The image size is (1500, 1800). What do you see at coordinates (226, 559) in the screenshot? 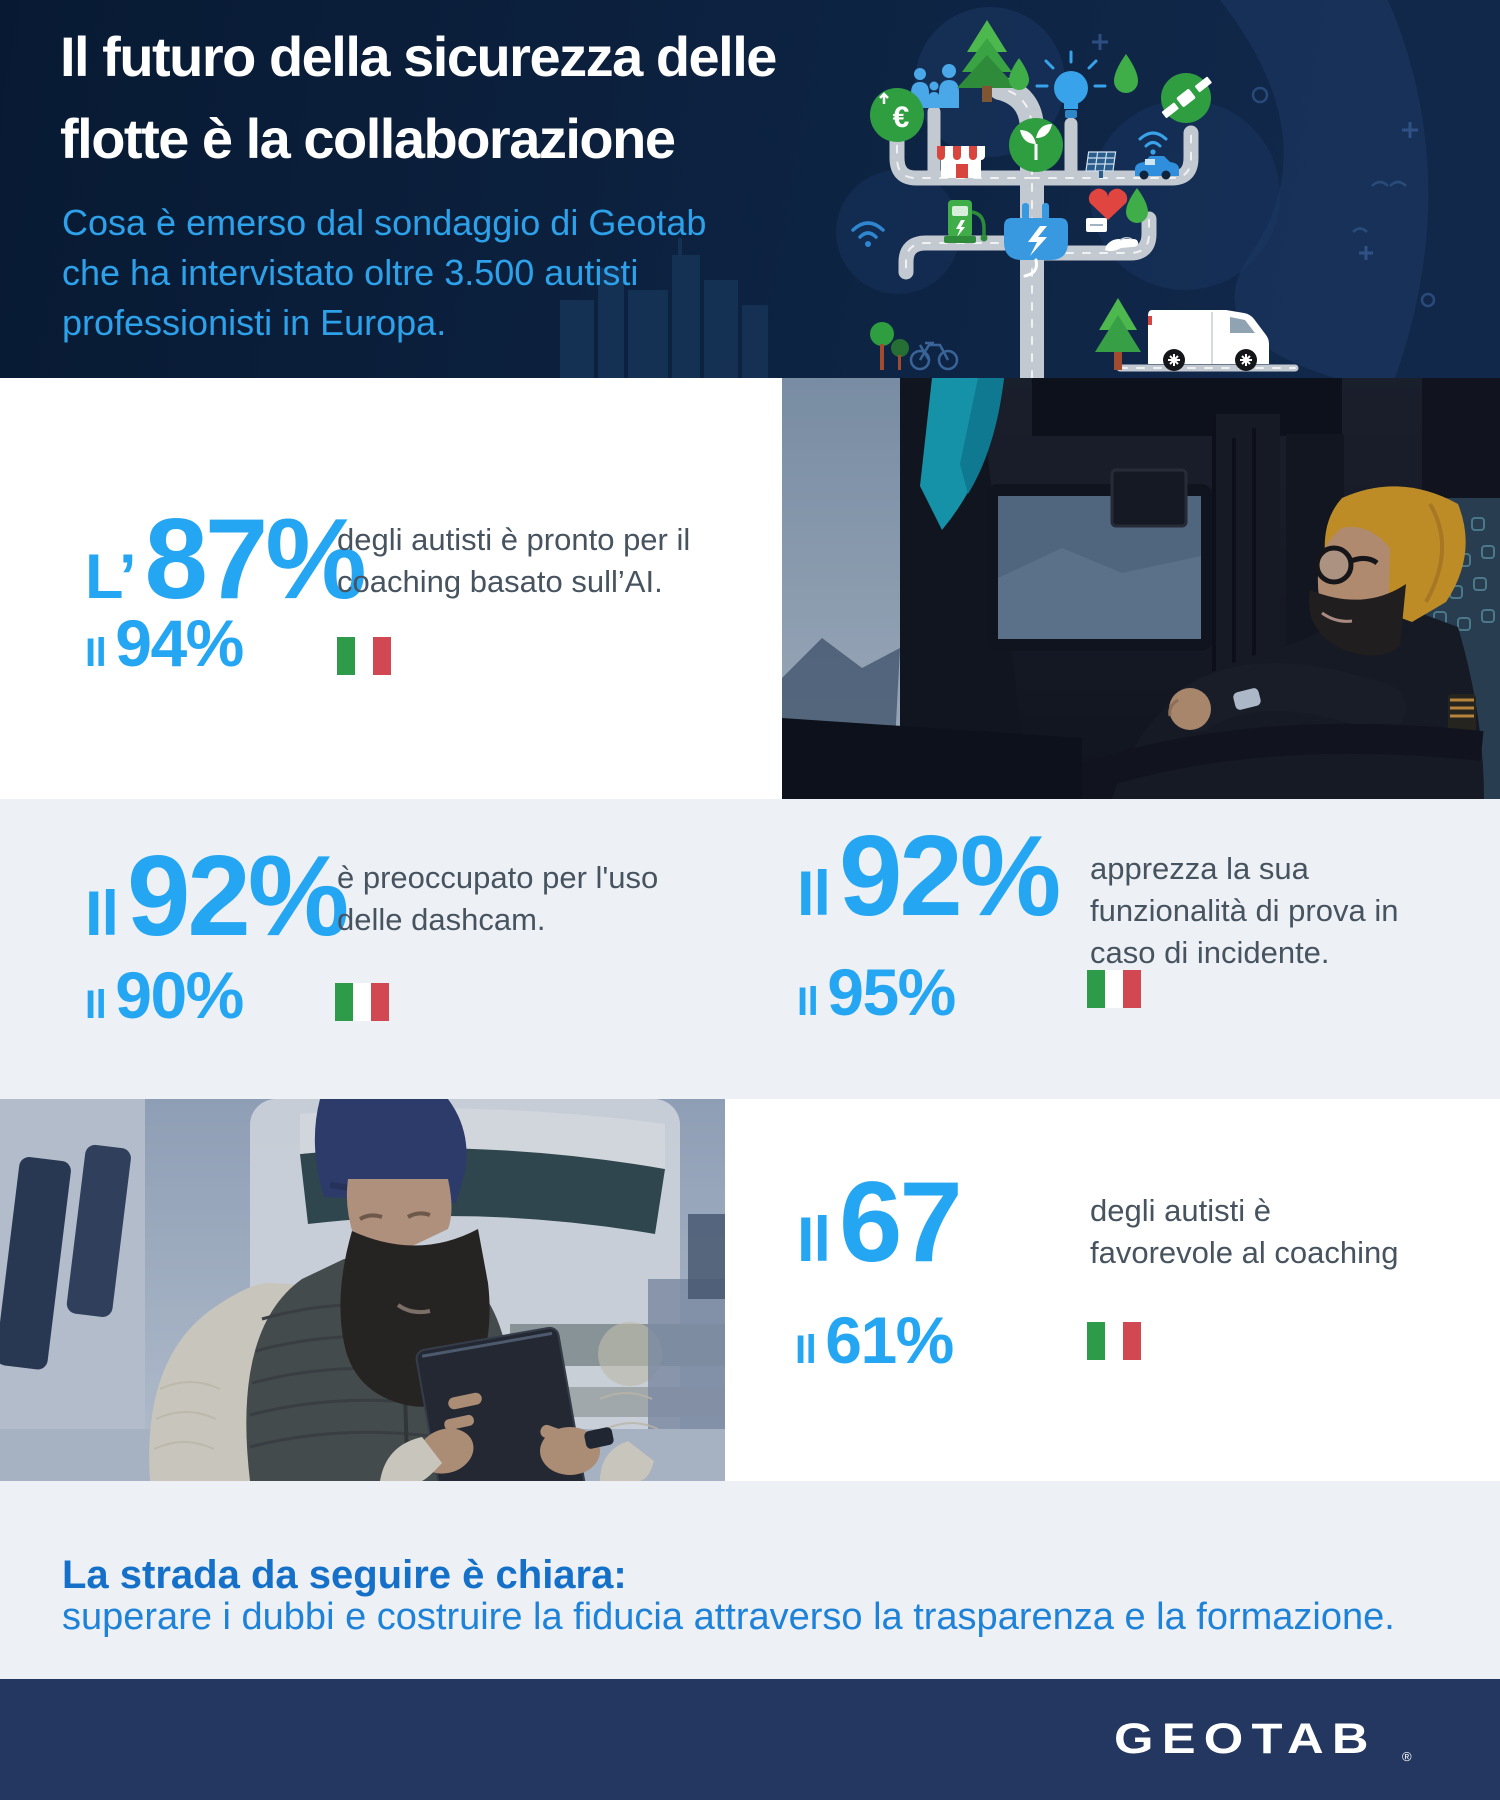
I see `stat-ai-coaching-eu-value: L’ 87%` at bounding box center [226, 559].